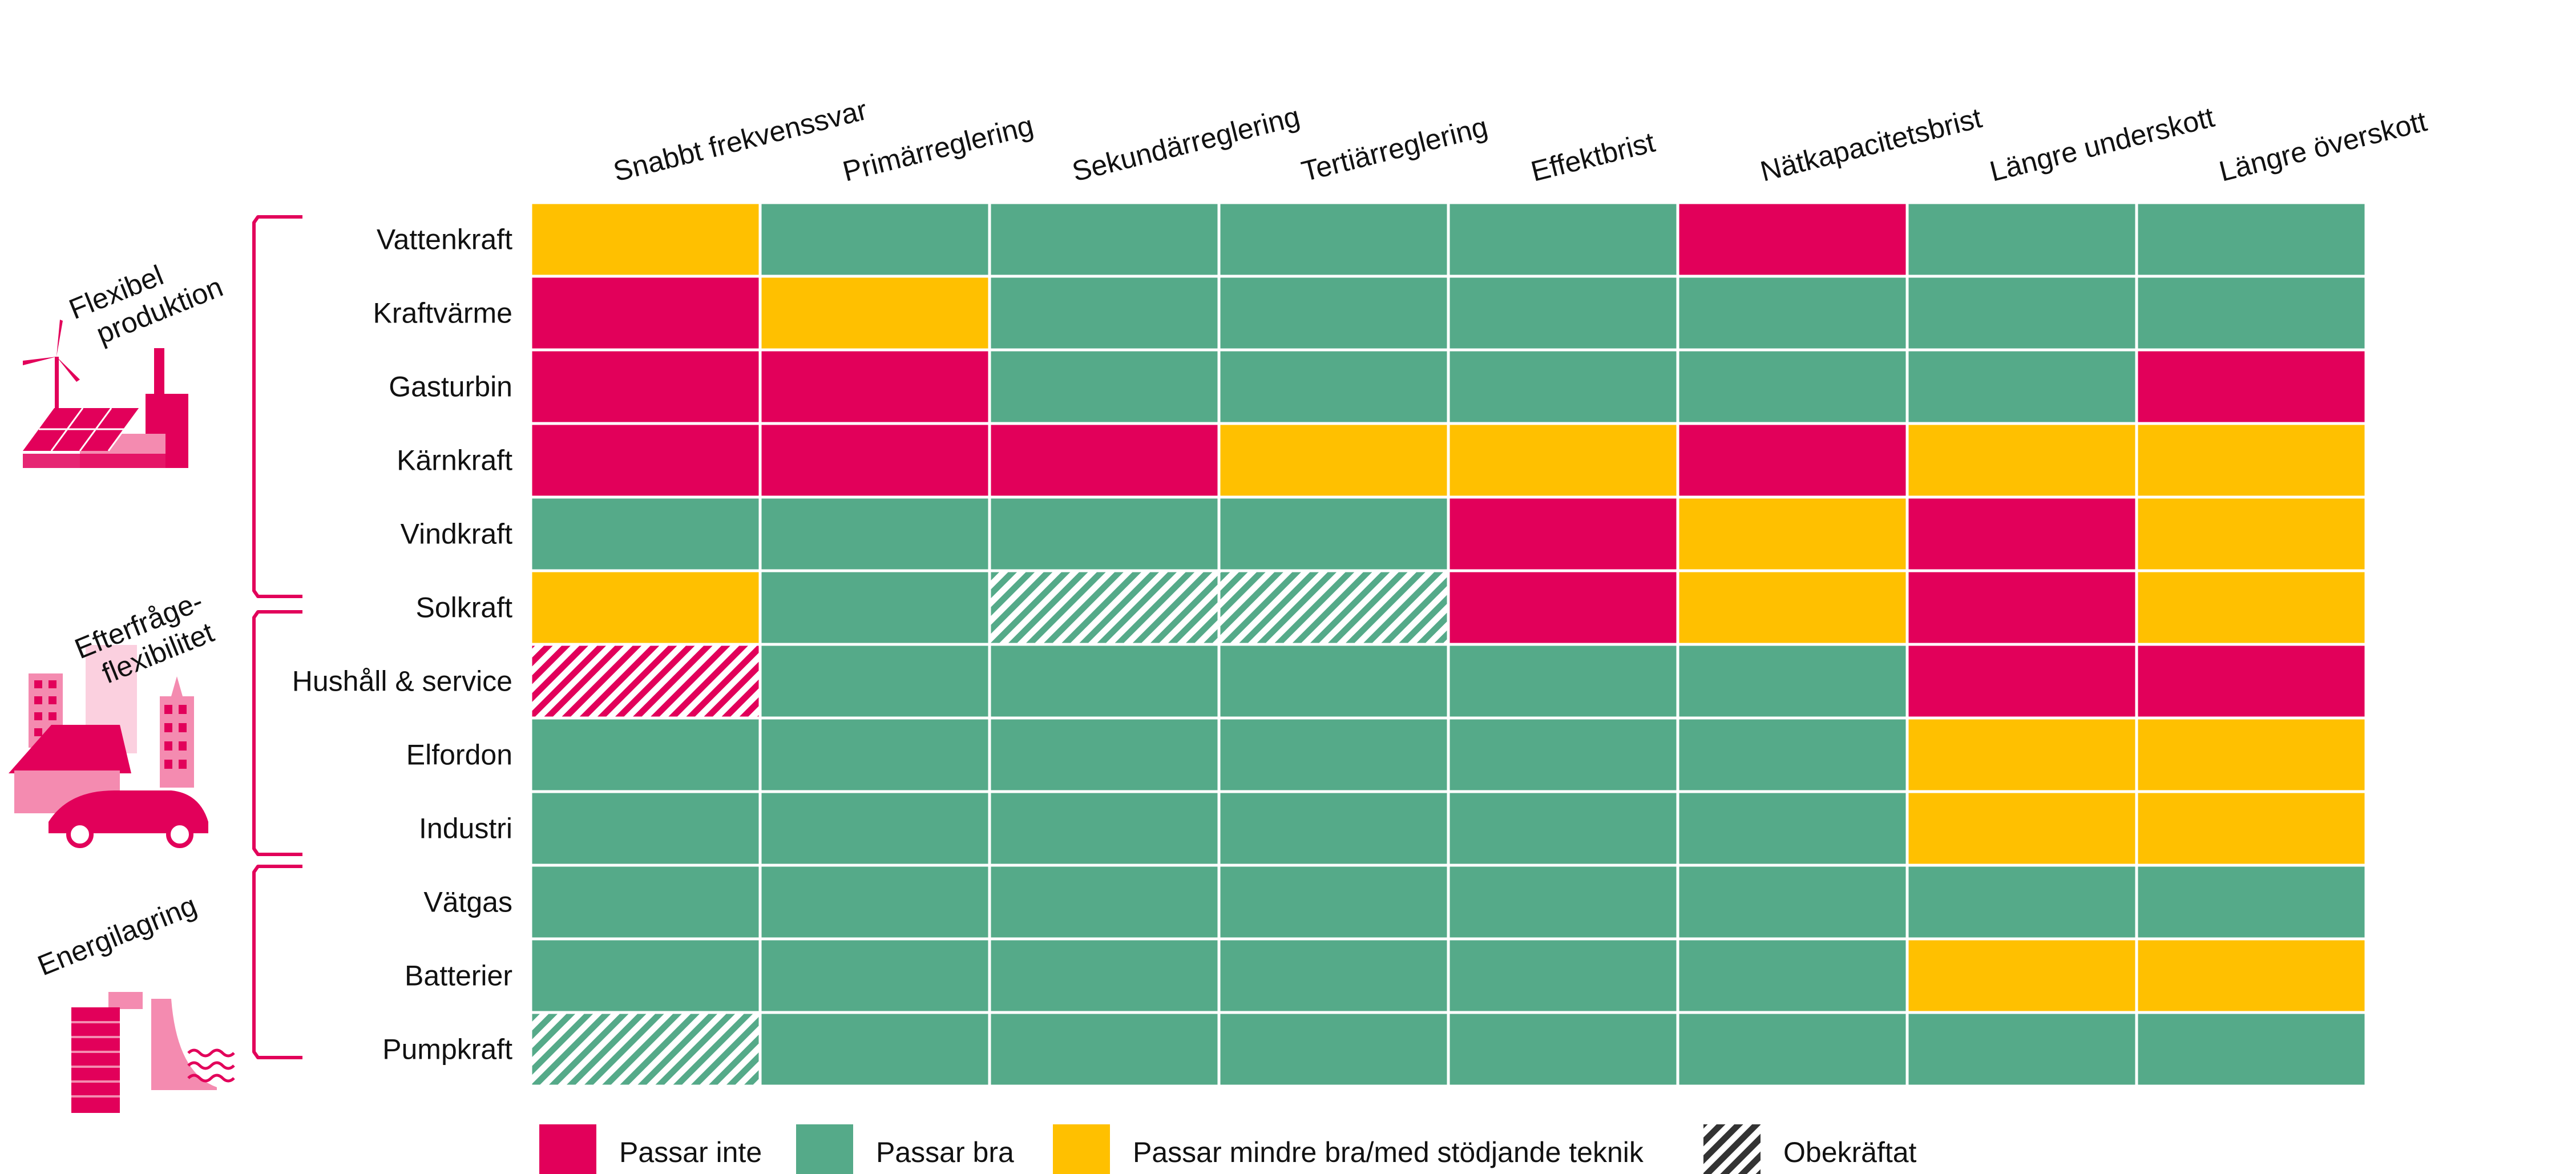 Image resolution: width=2576 pixels, height=1174 pixels. What do you see at coordinates (945, 1152) in the screenshot?
I see `legend-label-passar_bra: Passar bra` at bounding box center [945, 1152].